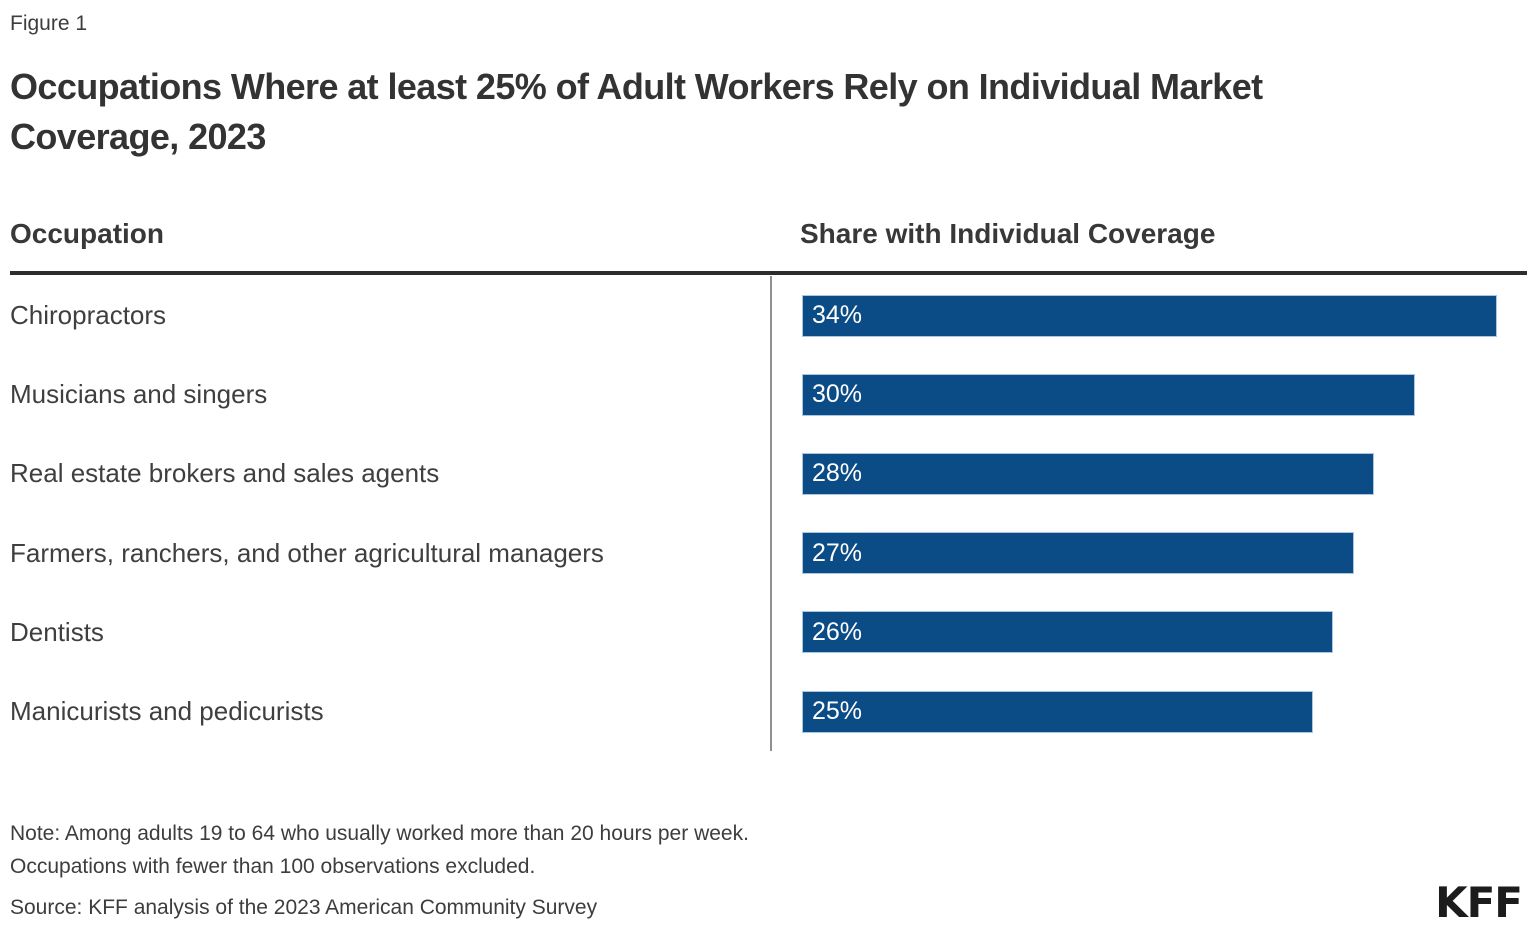 The image size is (1536, 933). Describe the element at coordinates (88, 315) in the screenshot. I see `occupation-label: Chiropractors` at that location.